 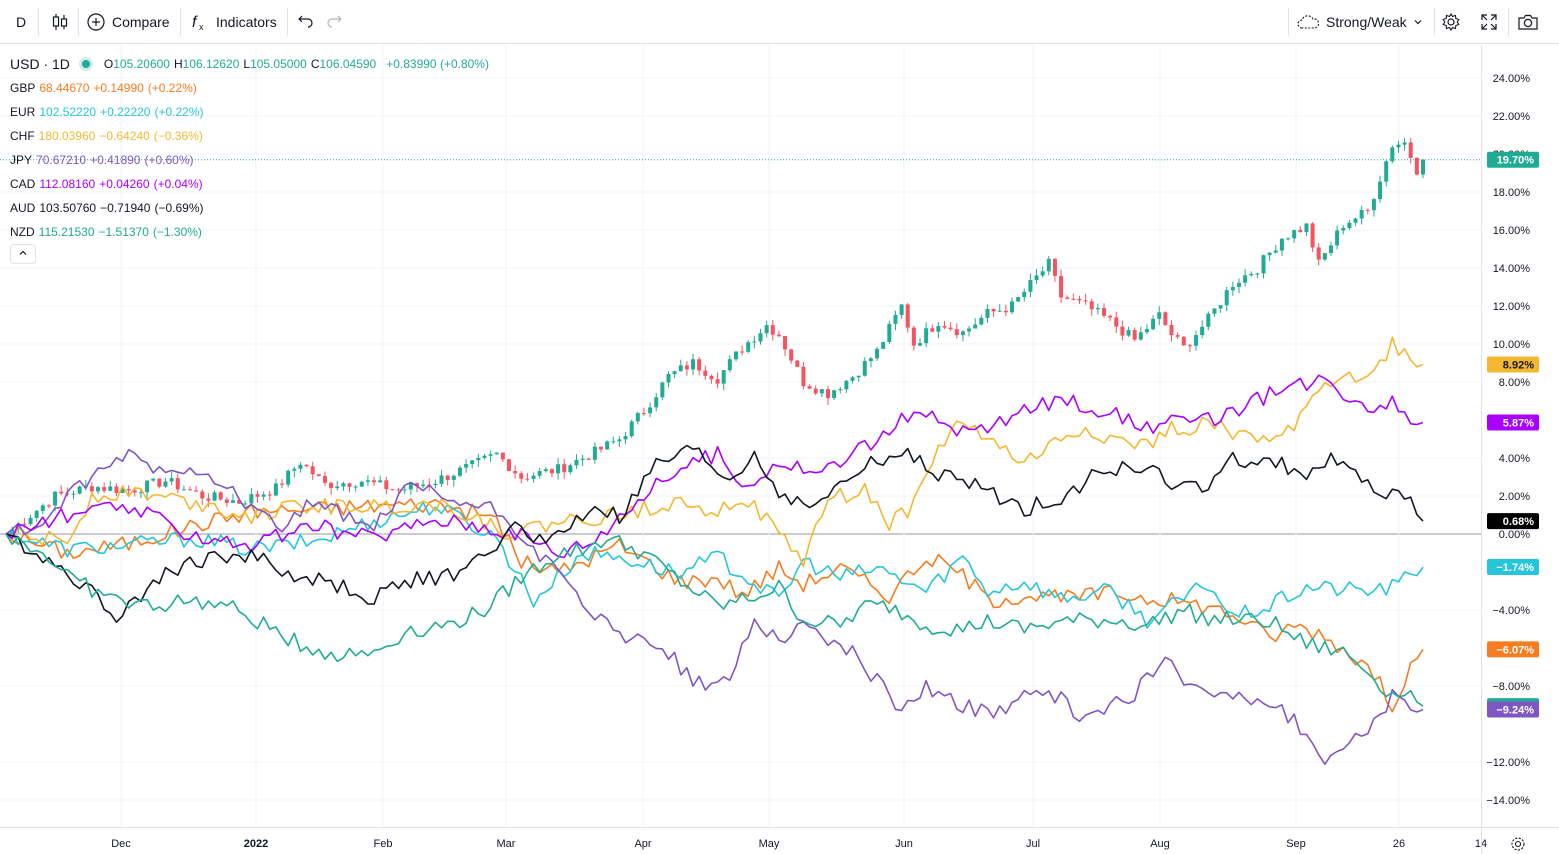 What do you see at coordinates (1514, 383) in the screenshot?
I see `y-tick-label: 8.00%` at bounding box center [1514, 383].